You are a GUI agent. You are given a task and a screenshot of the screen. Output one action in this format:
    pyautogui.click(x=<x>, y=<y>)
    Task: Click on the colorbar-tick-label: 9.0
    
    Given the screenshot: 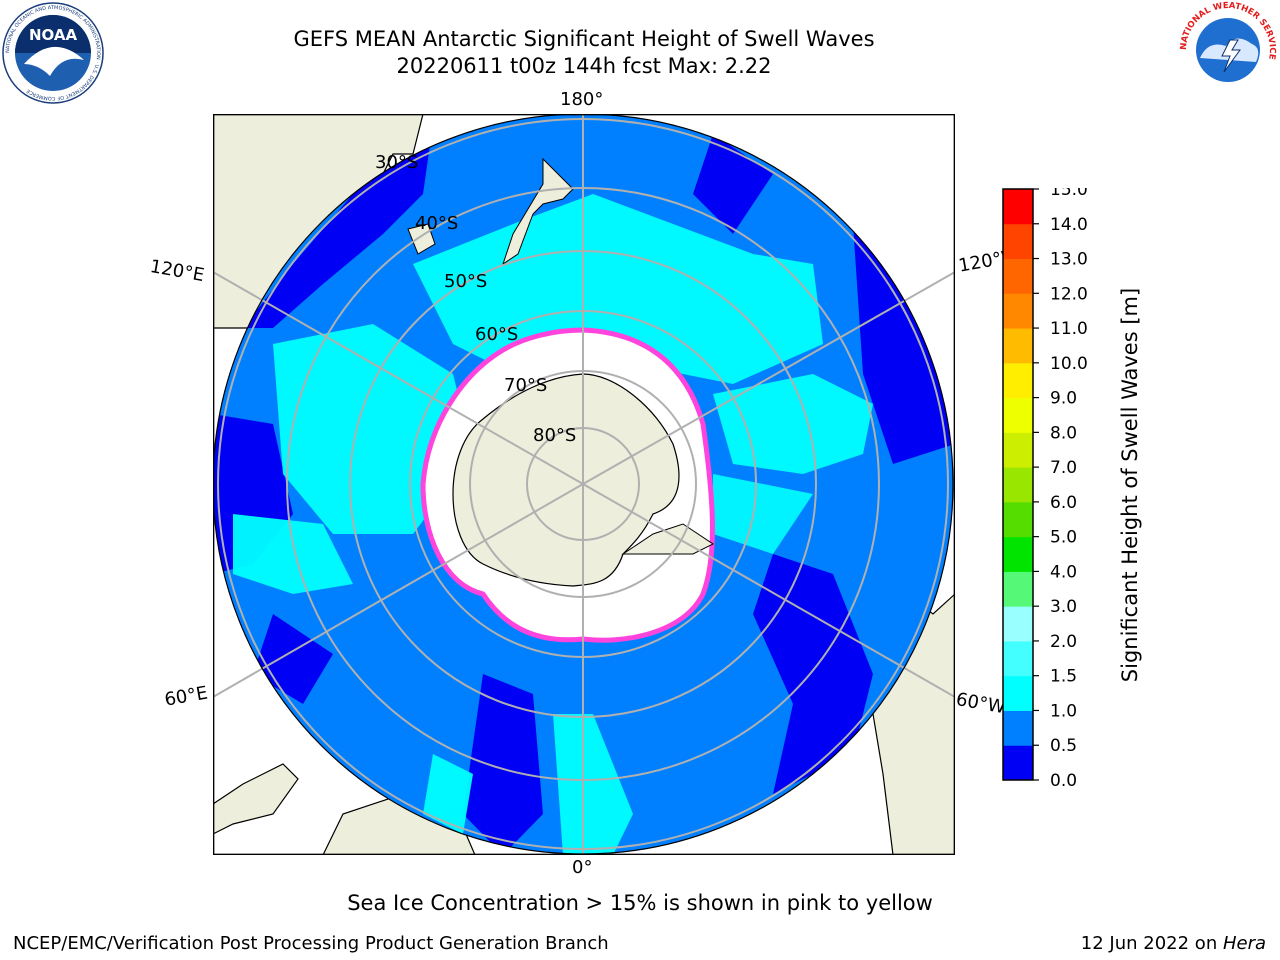 What is the action you would take?
    pyautogui.click(x=1063, y=399)
    